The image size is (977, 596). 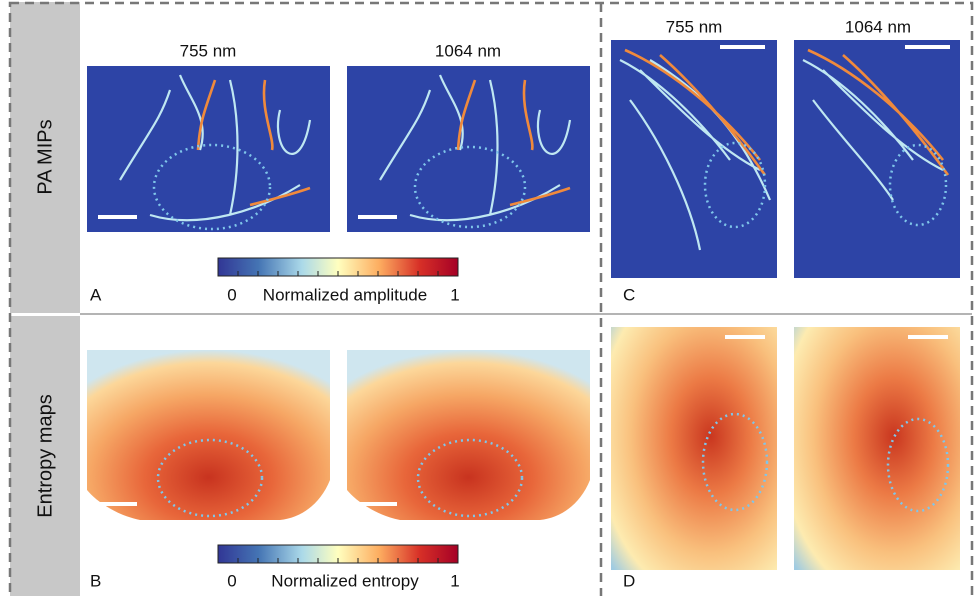 I want to click on colorbar-label: Normalized amplitude, so click(x=345, y=294).